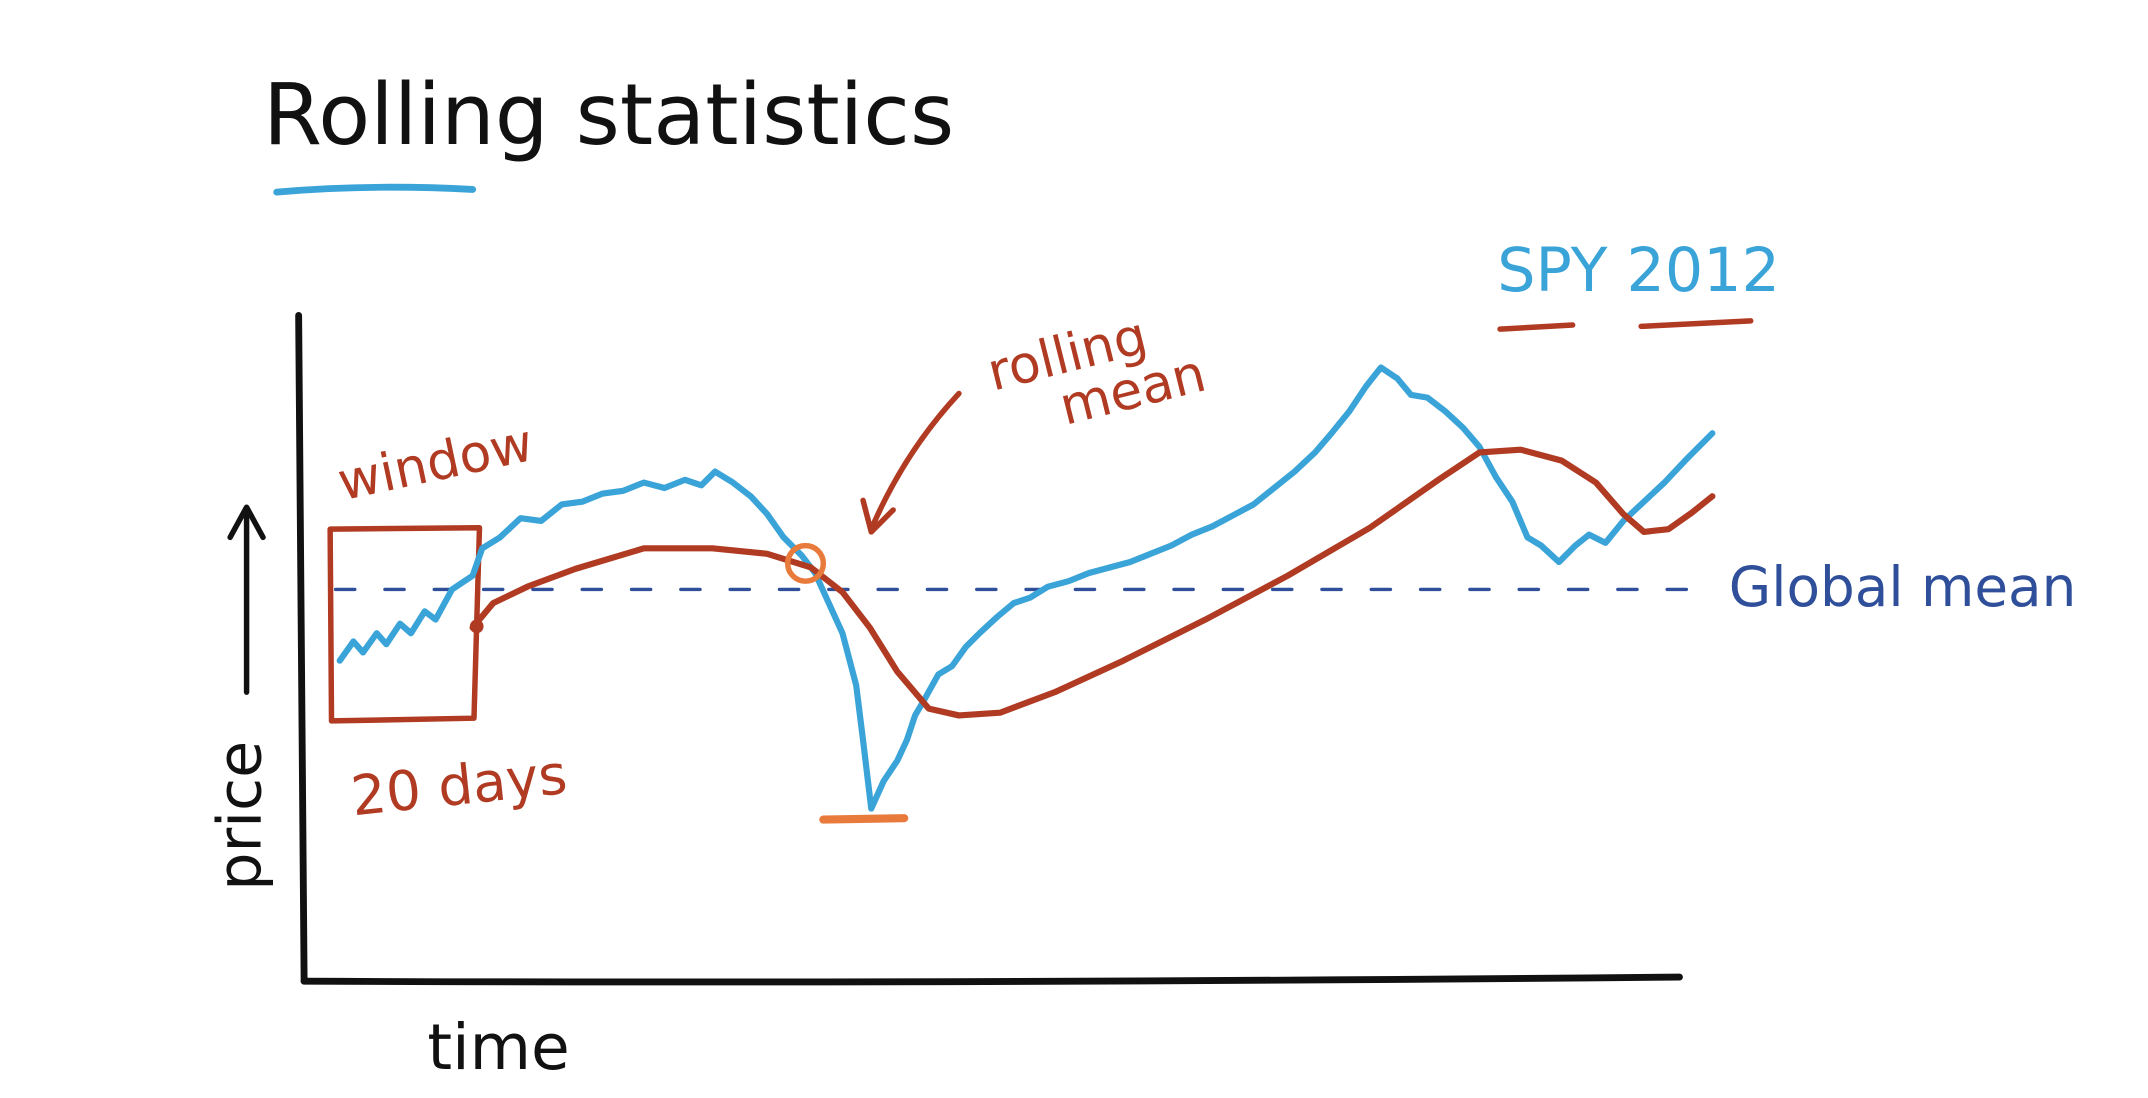 The height and width of the screenshot is (1098, 2148). Describe the element at coordinates (1638, 271) in the screenshot. I see `legend-label: SPY 2012` at that location.